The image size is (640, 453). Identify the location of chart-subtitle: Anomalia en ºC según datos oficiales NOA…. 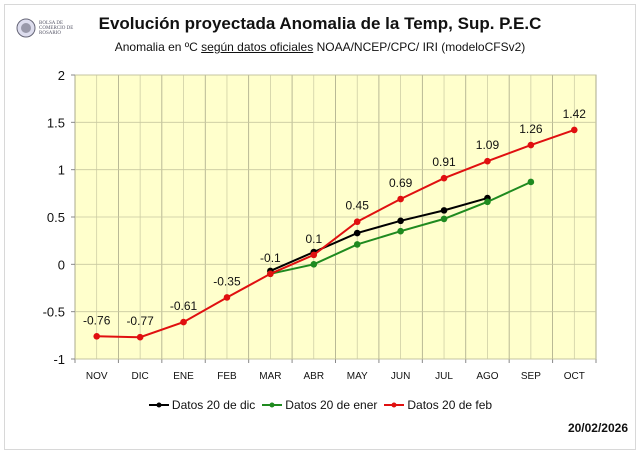
(320, 47).